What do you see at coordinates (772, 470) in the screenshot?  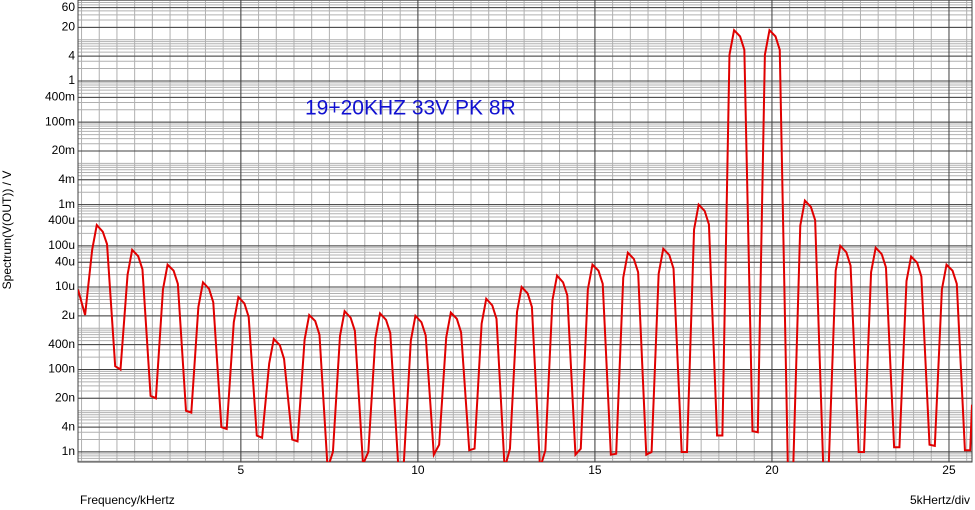 I see `x-tick-label: 20` at bounding box center [772, 470].